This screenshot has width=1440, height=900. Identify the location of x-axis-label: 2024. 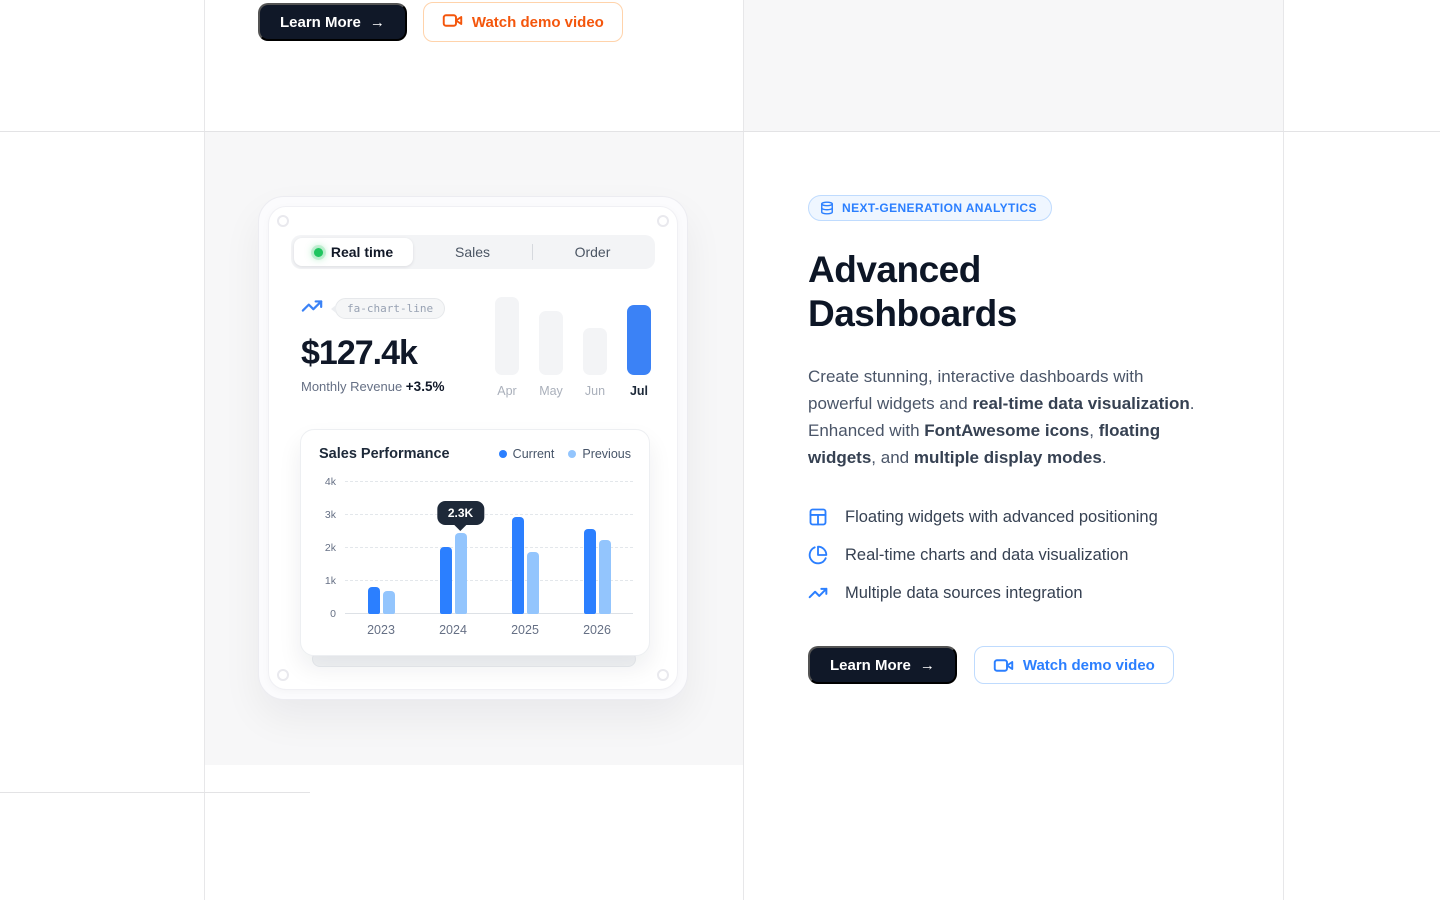
(453, 630).